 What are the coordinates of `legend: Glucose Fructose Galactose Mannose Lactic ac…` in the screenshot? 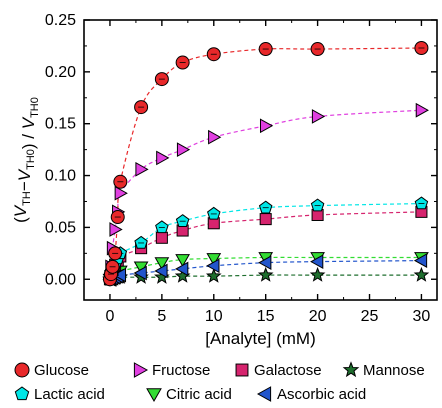 It's located at (219, 382).